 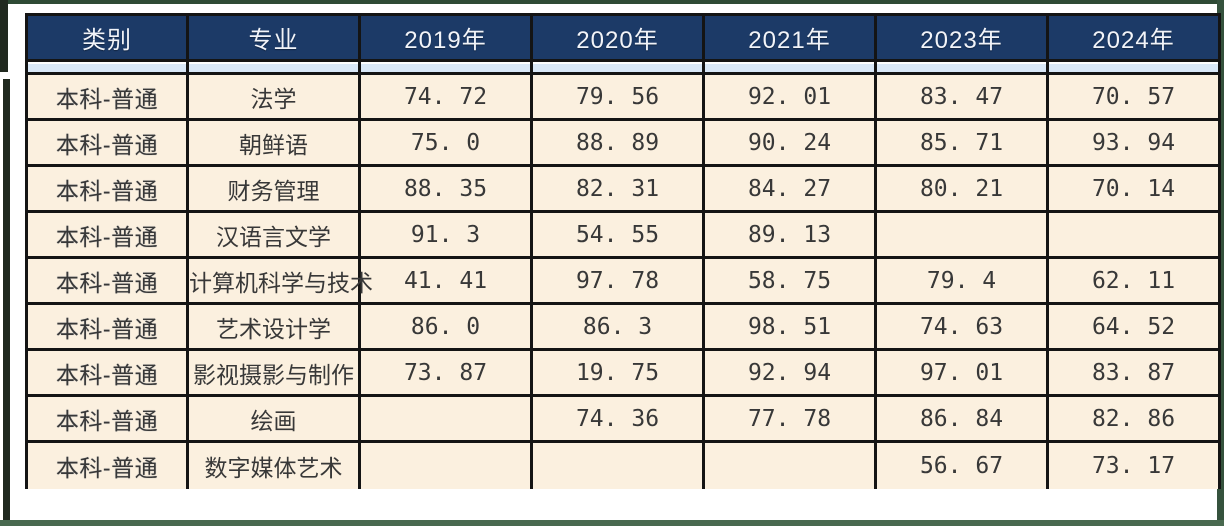 I want to click on value-cell: 41. 41, so click(x=444, y=282).